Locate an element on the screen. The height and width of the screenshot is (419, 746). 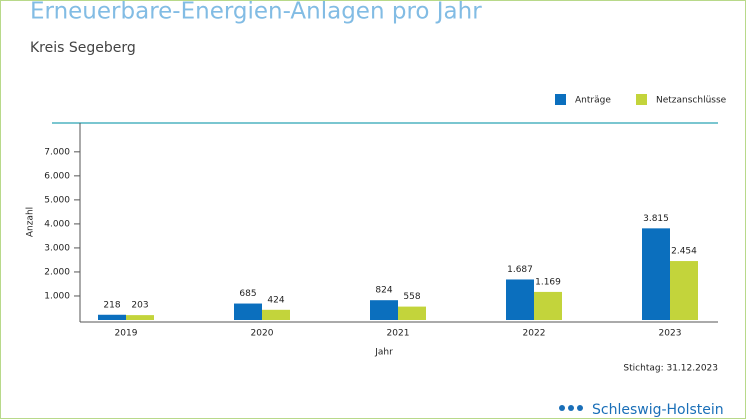
data-label: 685 is located at coordinates (247, 294).